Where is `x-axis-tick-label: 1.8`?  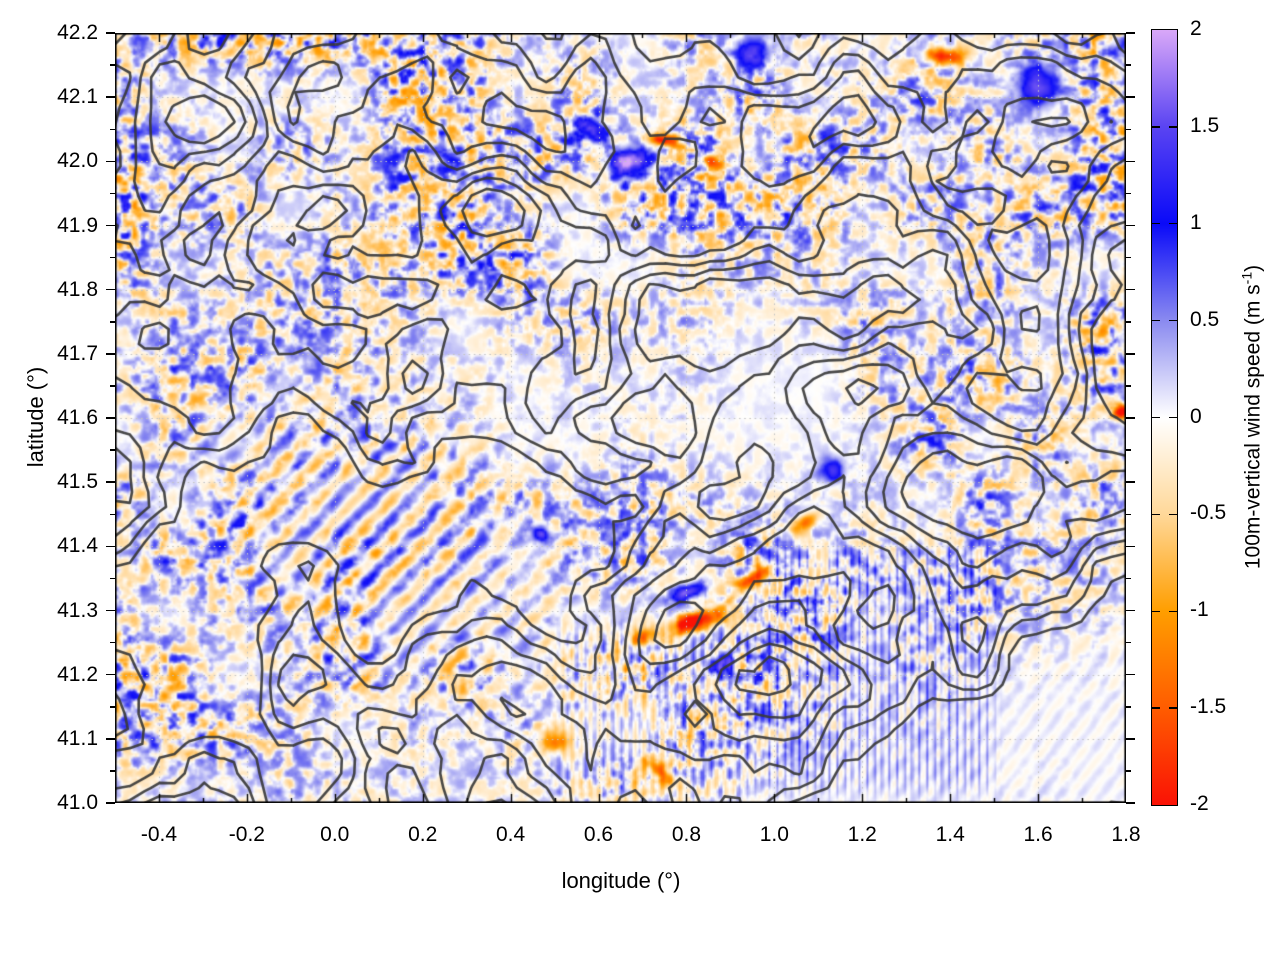
x-axis-tick-label: 1.8 is located at coordinates (1126, 834).